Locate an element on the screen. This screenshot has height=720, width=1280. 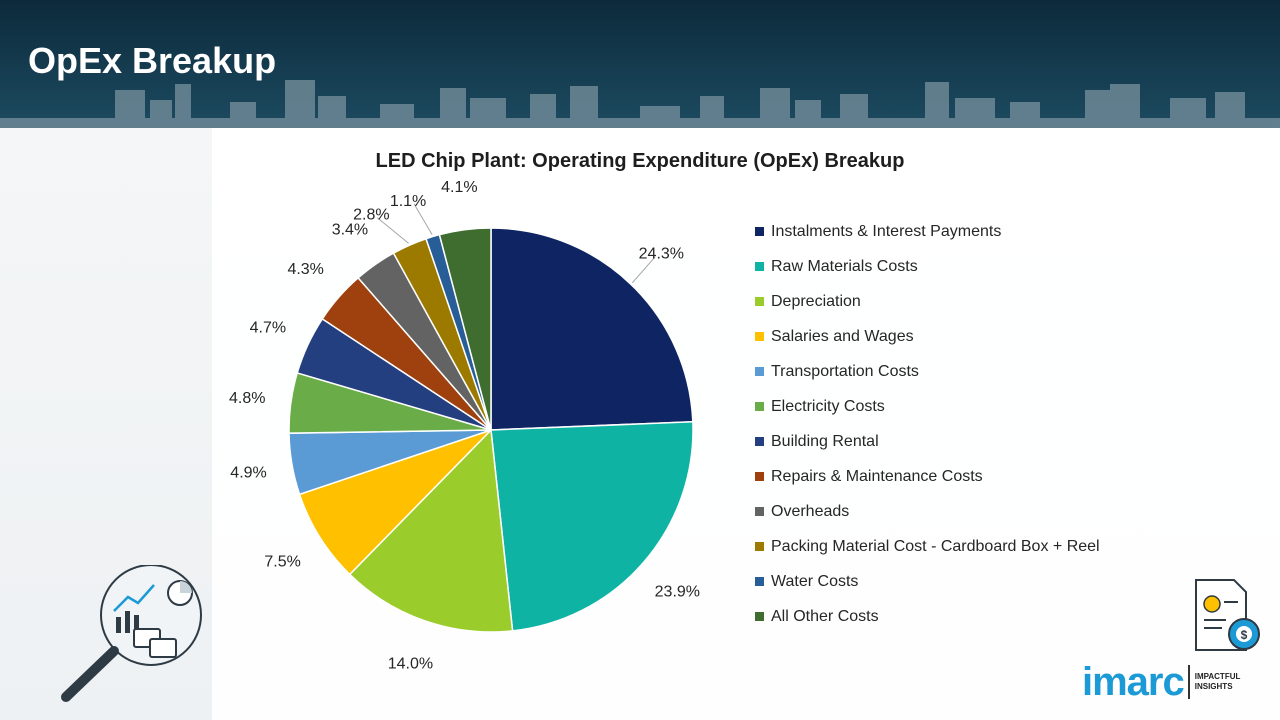
logo-tagline-line2: INSIGHTS is located at coordinates (1213, 686).